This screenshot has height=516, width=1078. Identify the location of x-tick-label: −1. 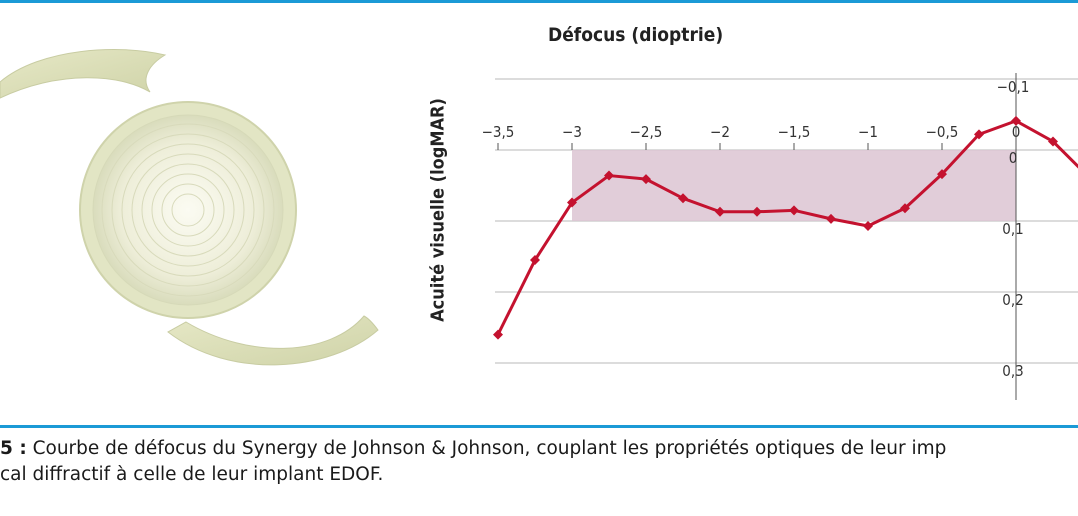
(868, 132).